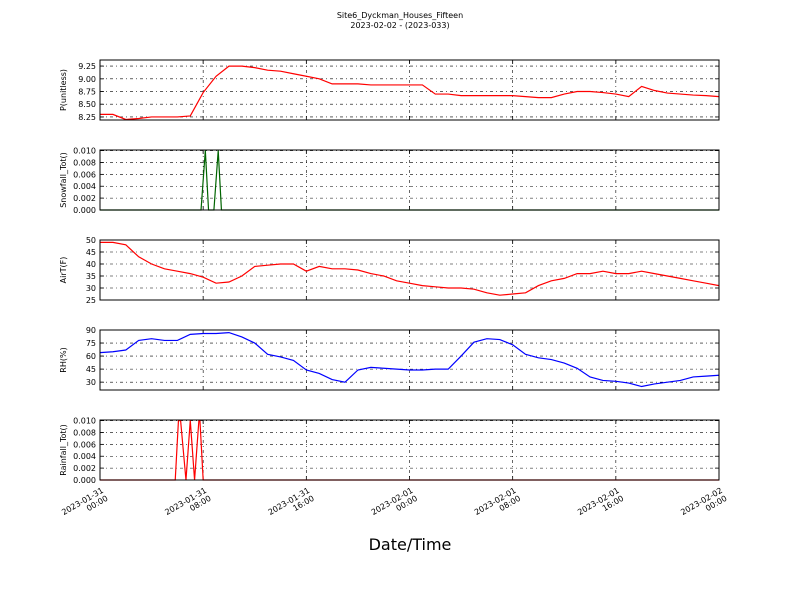 This screenshot has width=800, height=600. I want to click on y-axis-label: RH(%), so click(63, 359).